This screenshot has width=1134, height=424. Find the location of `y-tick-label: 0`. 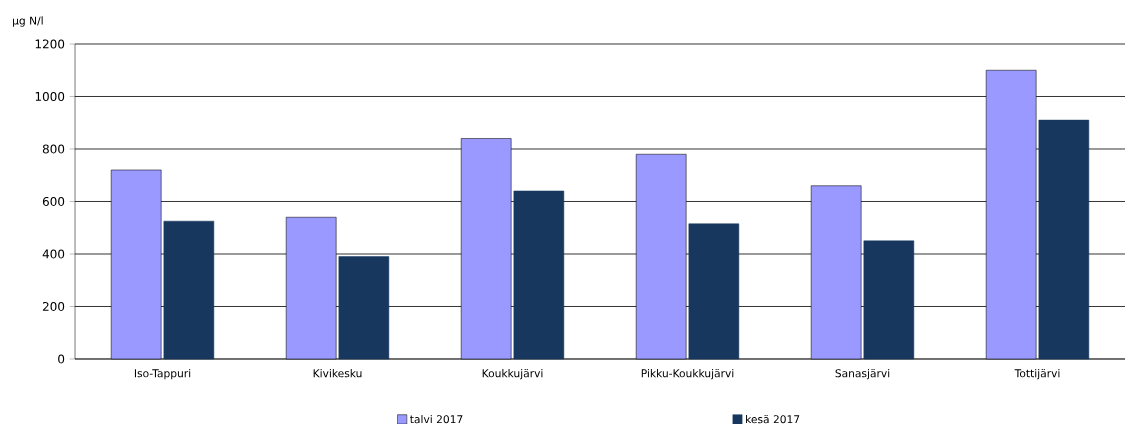

y-tick-label: 0 is located at coordinates (61, 359).